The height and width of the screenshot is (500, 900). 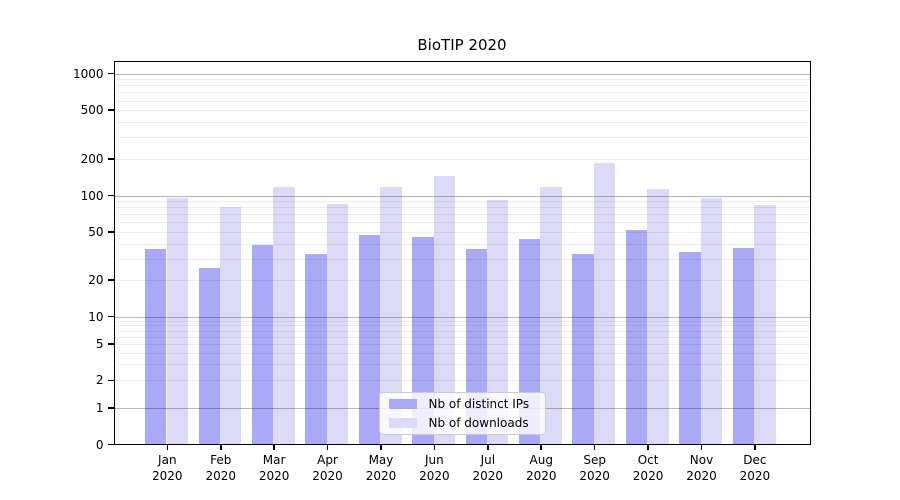 I want to click on x-tick-feb, so click(x=220, y=447).